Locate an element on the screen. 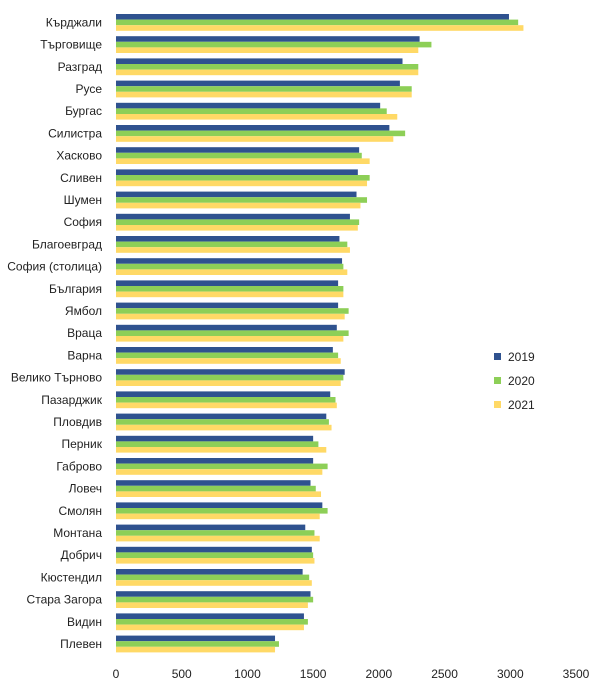  category-label: Бургас is located at coordinates (83, 111).